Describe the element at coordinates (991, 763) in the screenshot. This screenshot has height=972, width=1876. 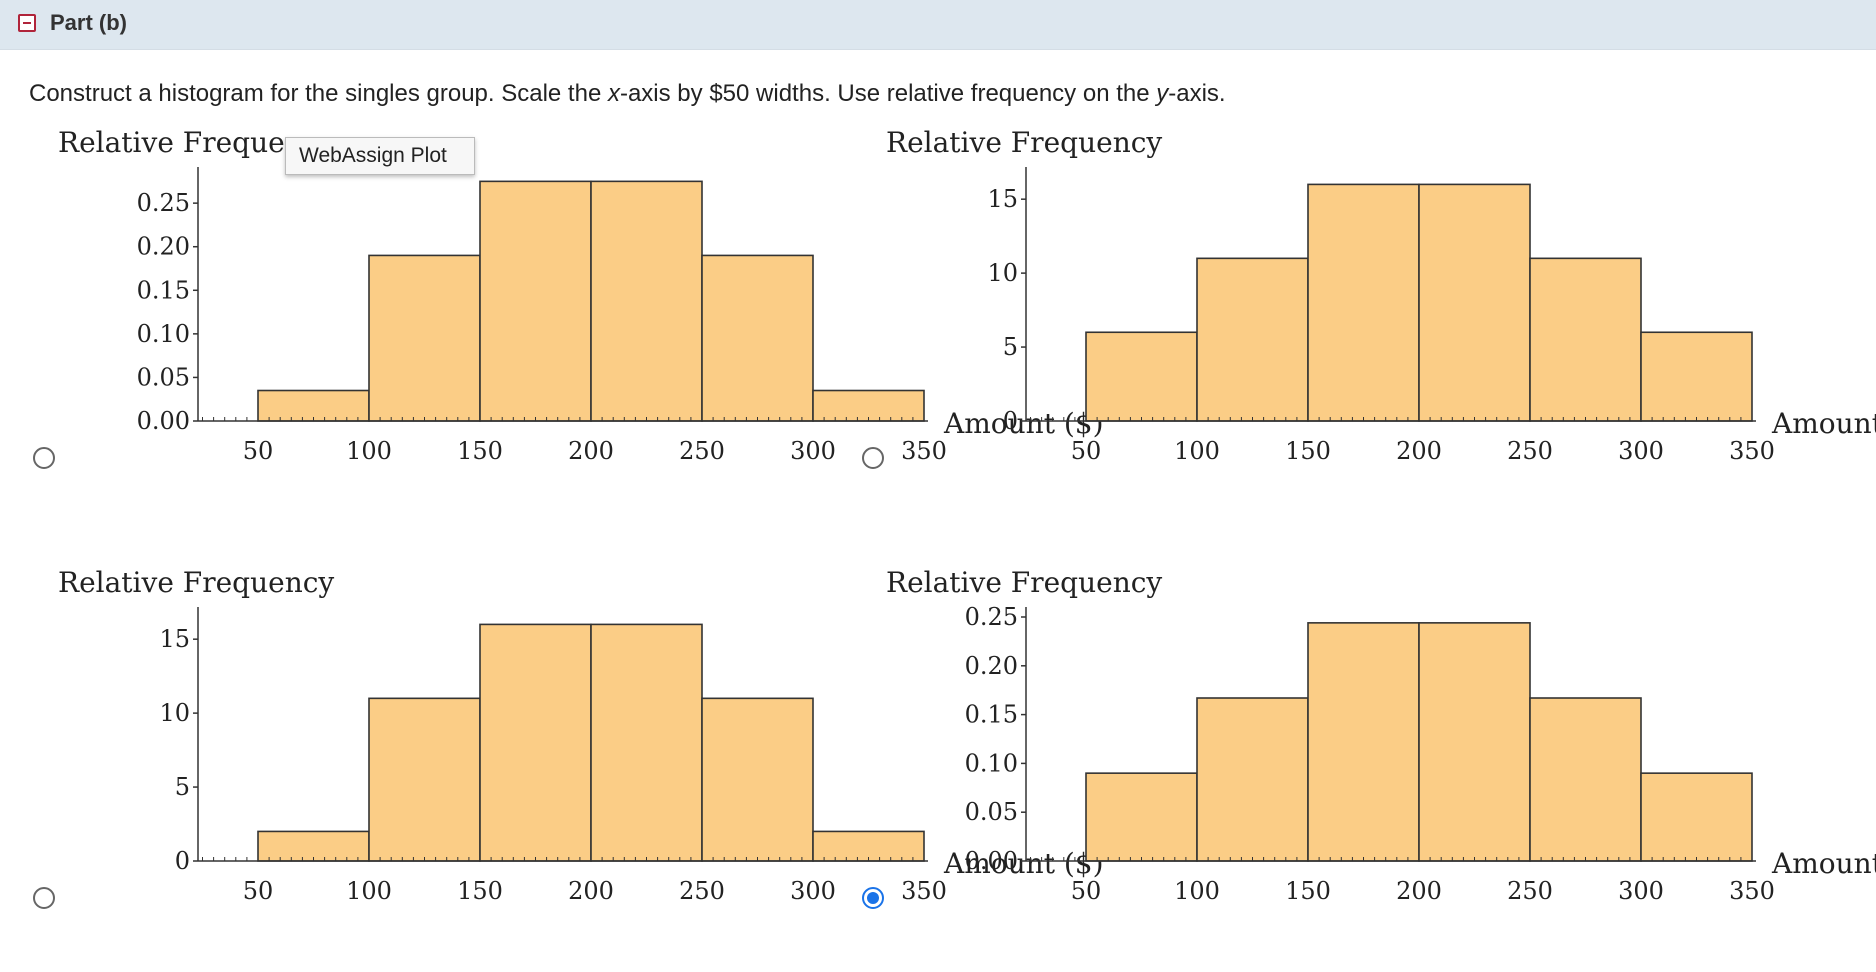
I see `y-tick-label-3-2: 0.10` at that location.